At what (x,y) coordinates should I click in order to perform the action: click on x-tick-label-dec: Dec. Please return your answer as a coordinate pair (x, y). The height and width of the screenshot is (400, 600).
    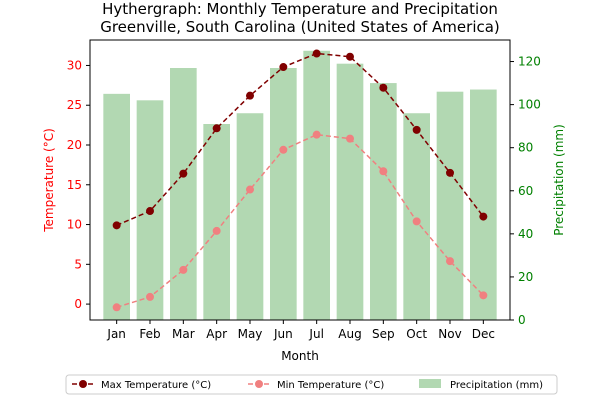
    Looking at the image, I should click on (483, 334).